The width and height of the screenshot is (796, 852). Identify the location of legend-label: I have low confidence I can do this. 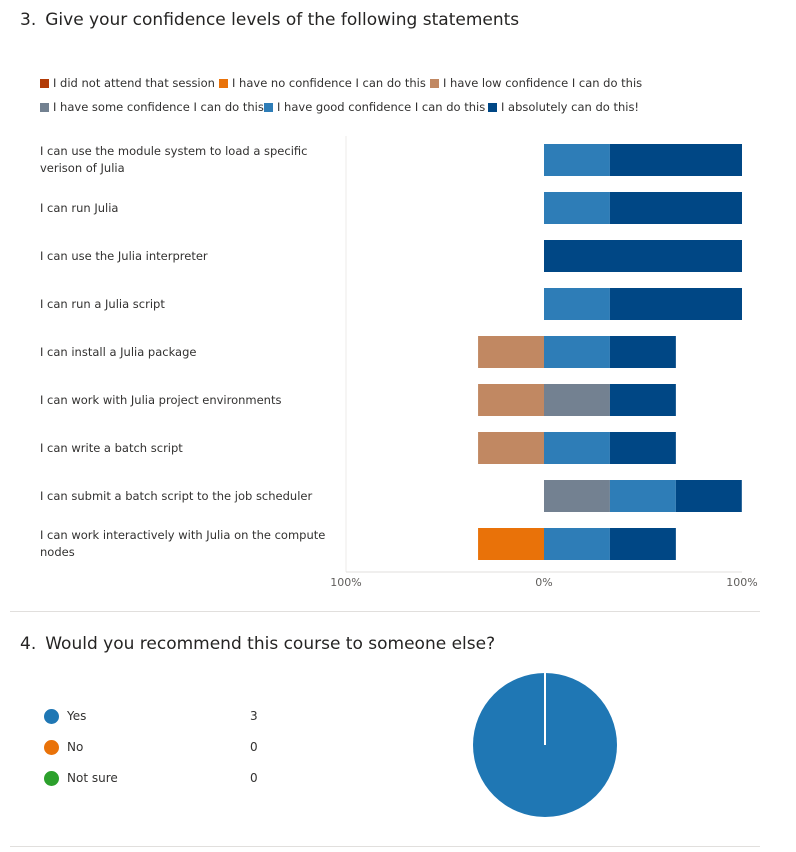
(543, 83).